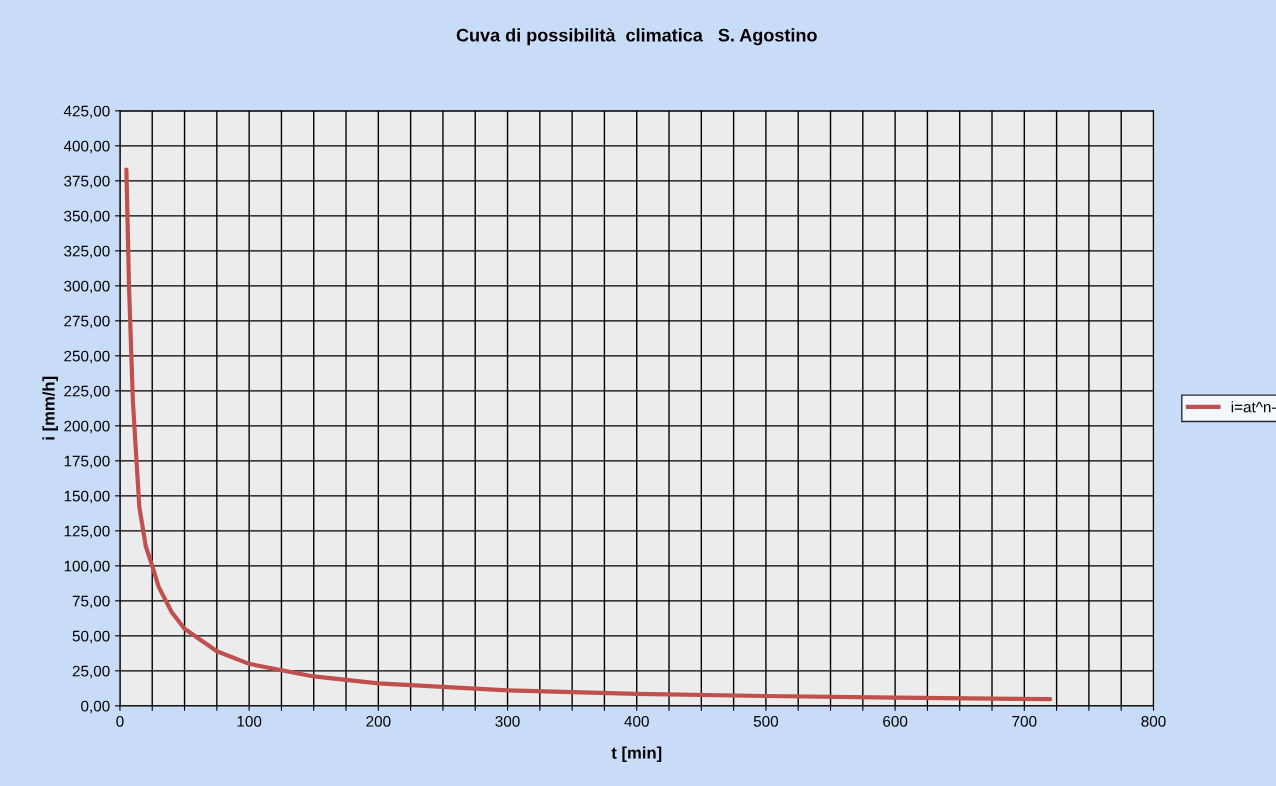  I want to click on y-tick-label: 225,00, so click(87, 392).